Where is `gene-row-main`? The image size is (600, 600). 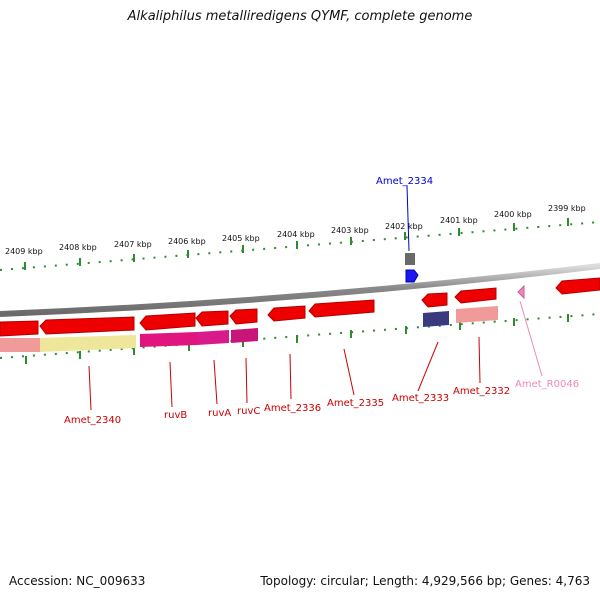 gene-row-main is located at coordinates (300, 307).